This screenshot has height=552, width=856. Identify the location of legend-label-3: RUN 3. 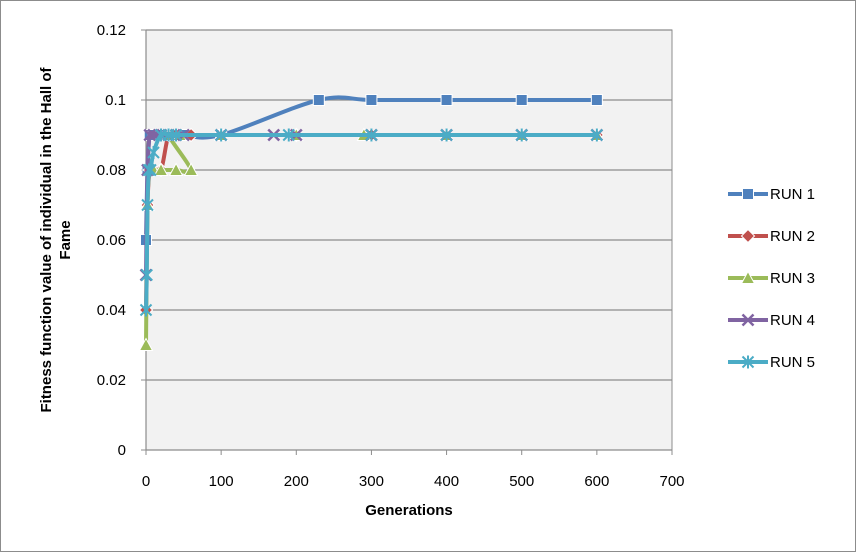
(792, 278).